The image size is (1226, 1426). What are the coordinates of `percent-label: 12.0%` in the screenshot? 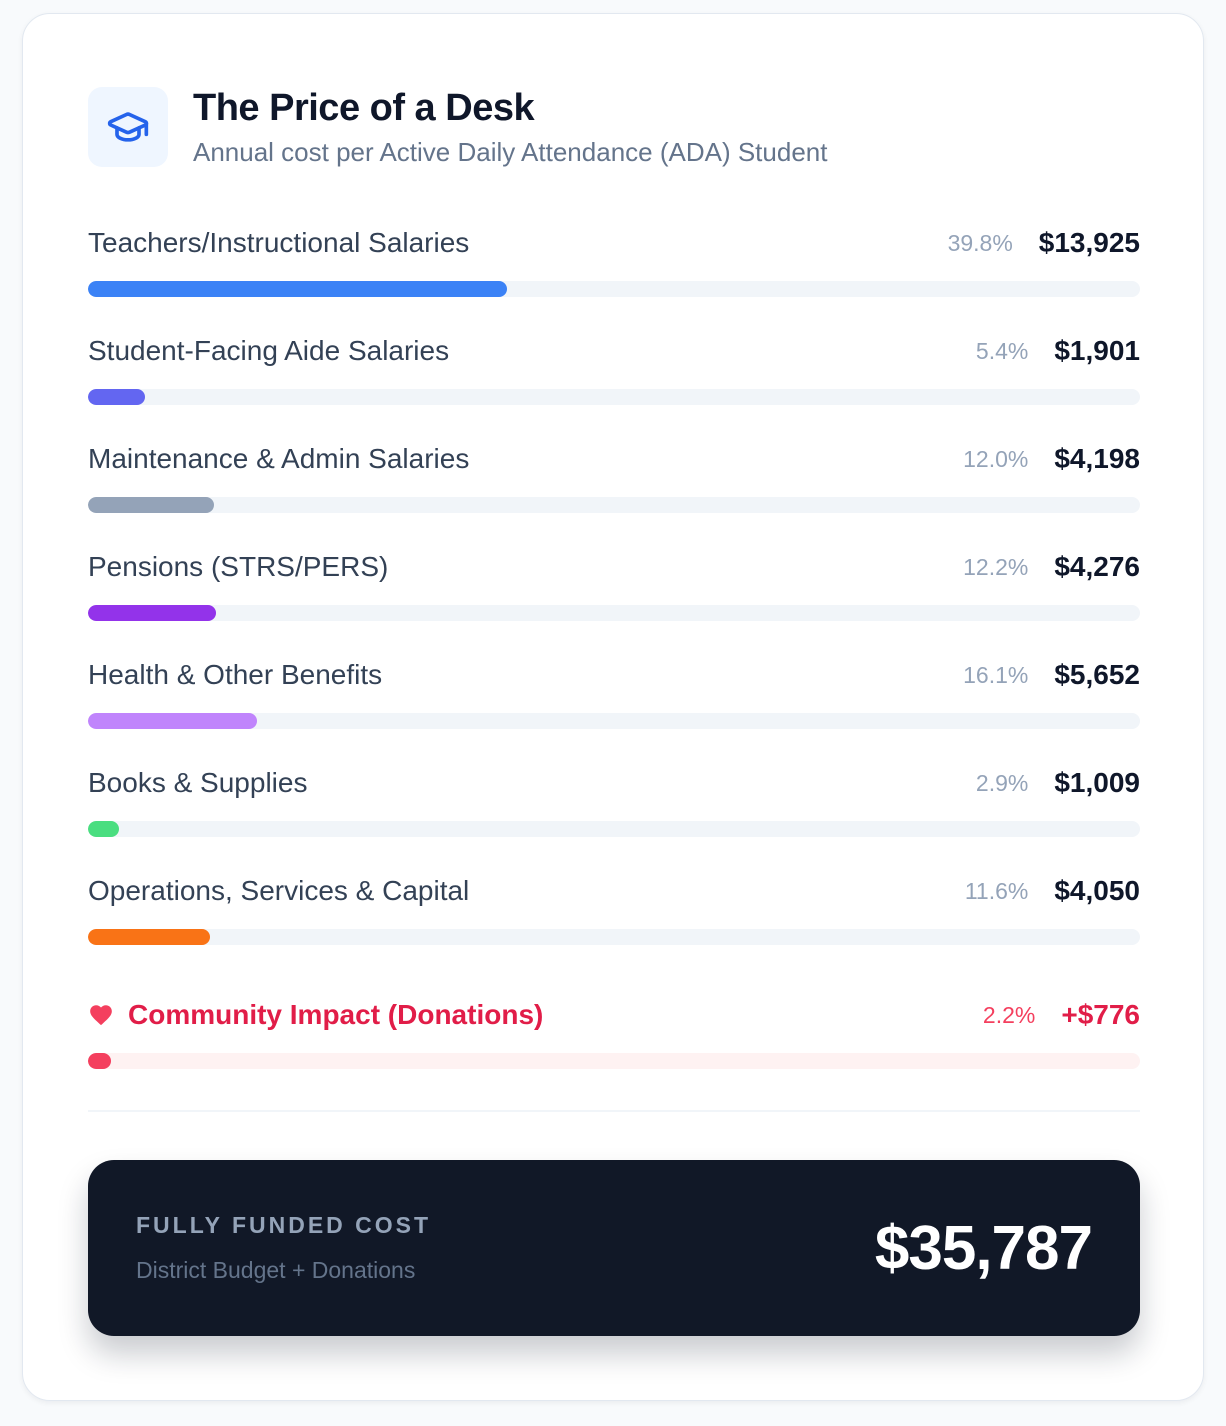 It's located at (996, 458).